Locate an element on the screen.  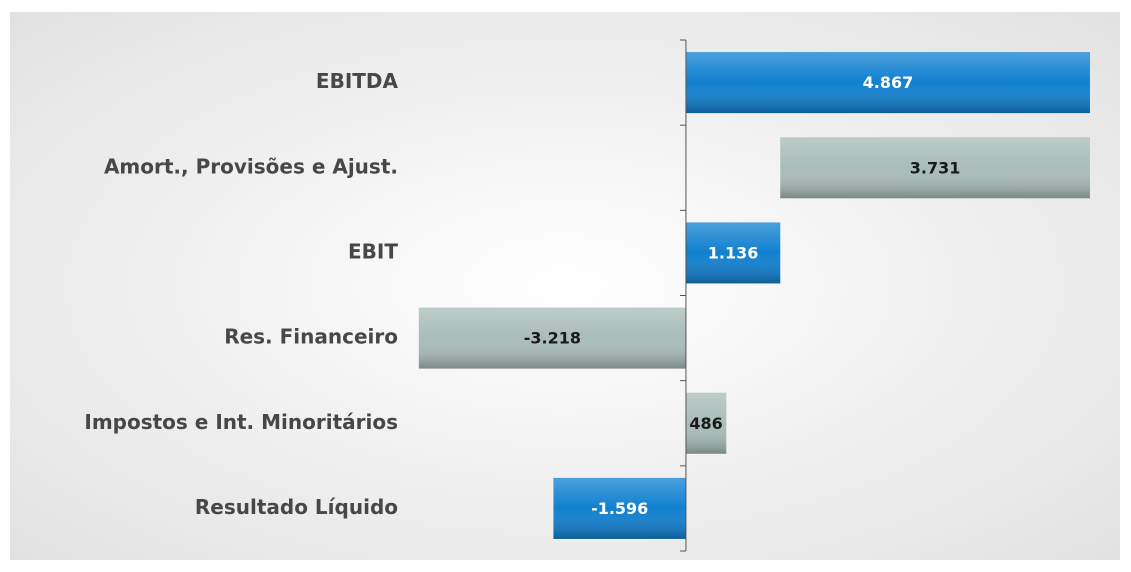
category-label: Resultado Líquido is located at coordinates (296, 507).